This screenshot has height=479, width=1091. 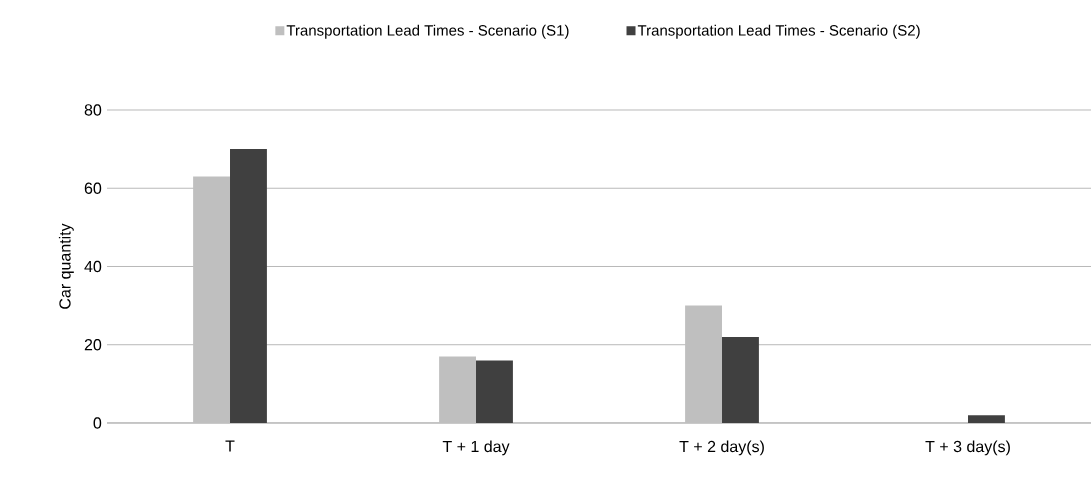 I want to click on y-axis-title: Car quantity, so click(x=66, y=266).